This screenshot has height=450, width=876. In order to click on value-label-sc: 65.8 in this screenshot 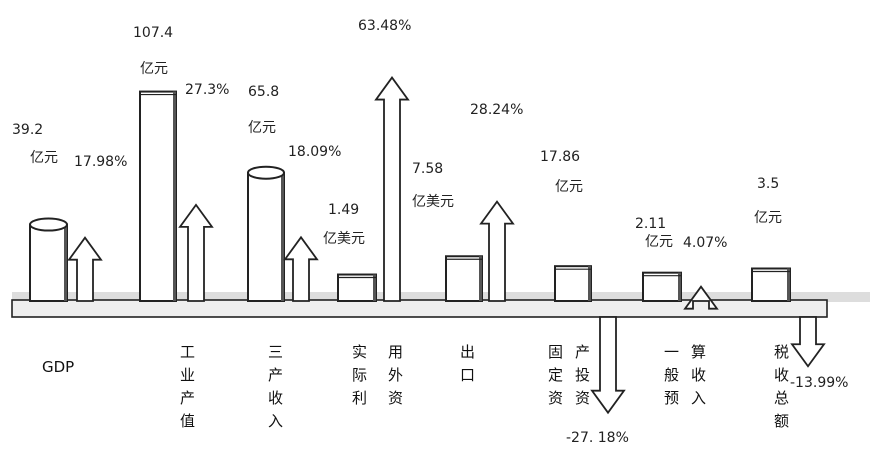, I will do `click(263, 92)`.